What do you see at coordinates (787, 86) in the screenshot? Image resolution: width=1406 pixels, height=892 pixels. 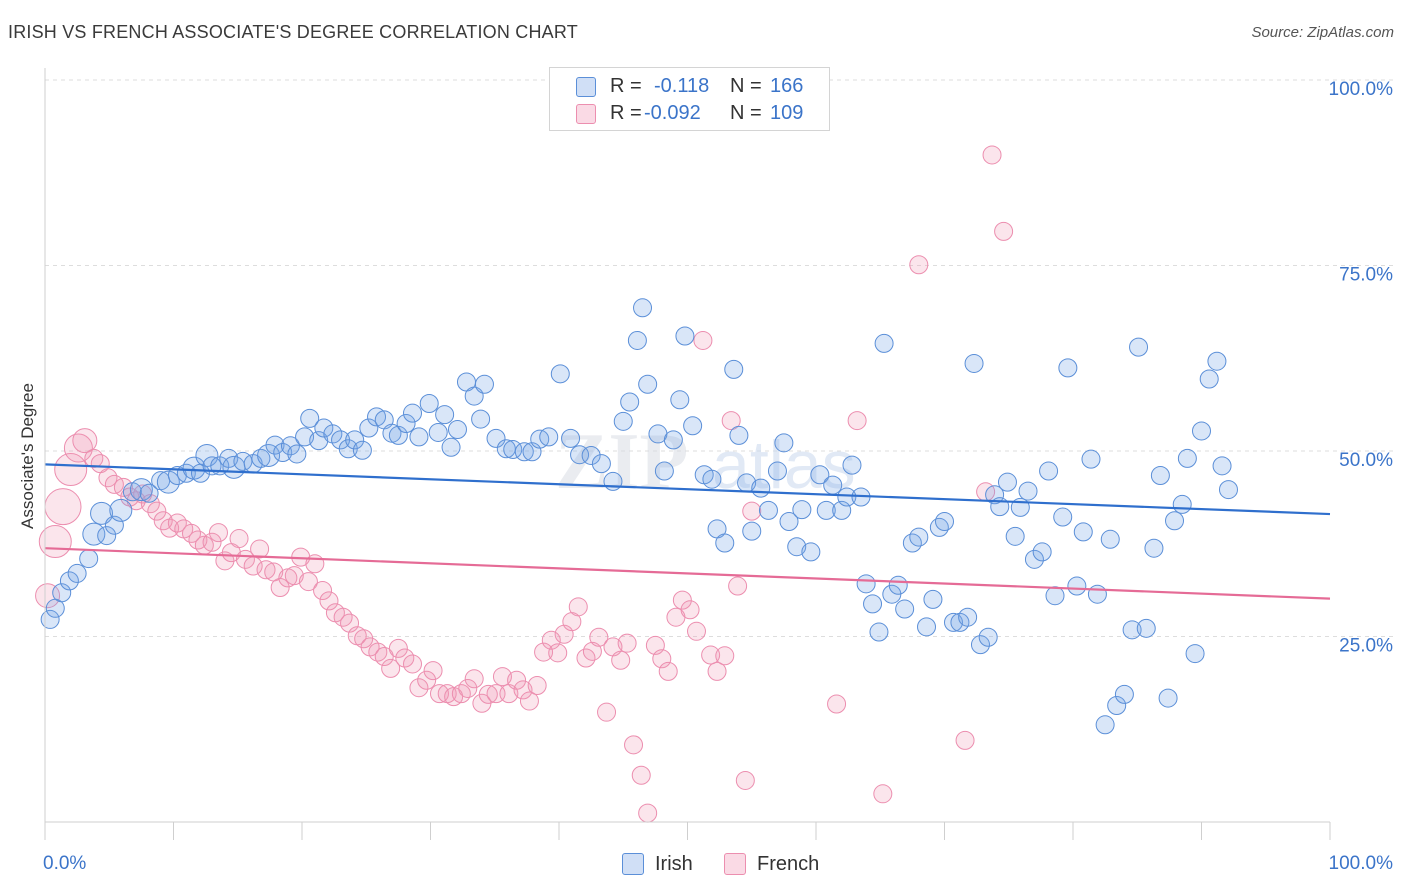 I see `legend-n-value: 166` at bounding box center [787, 86].